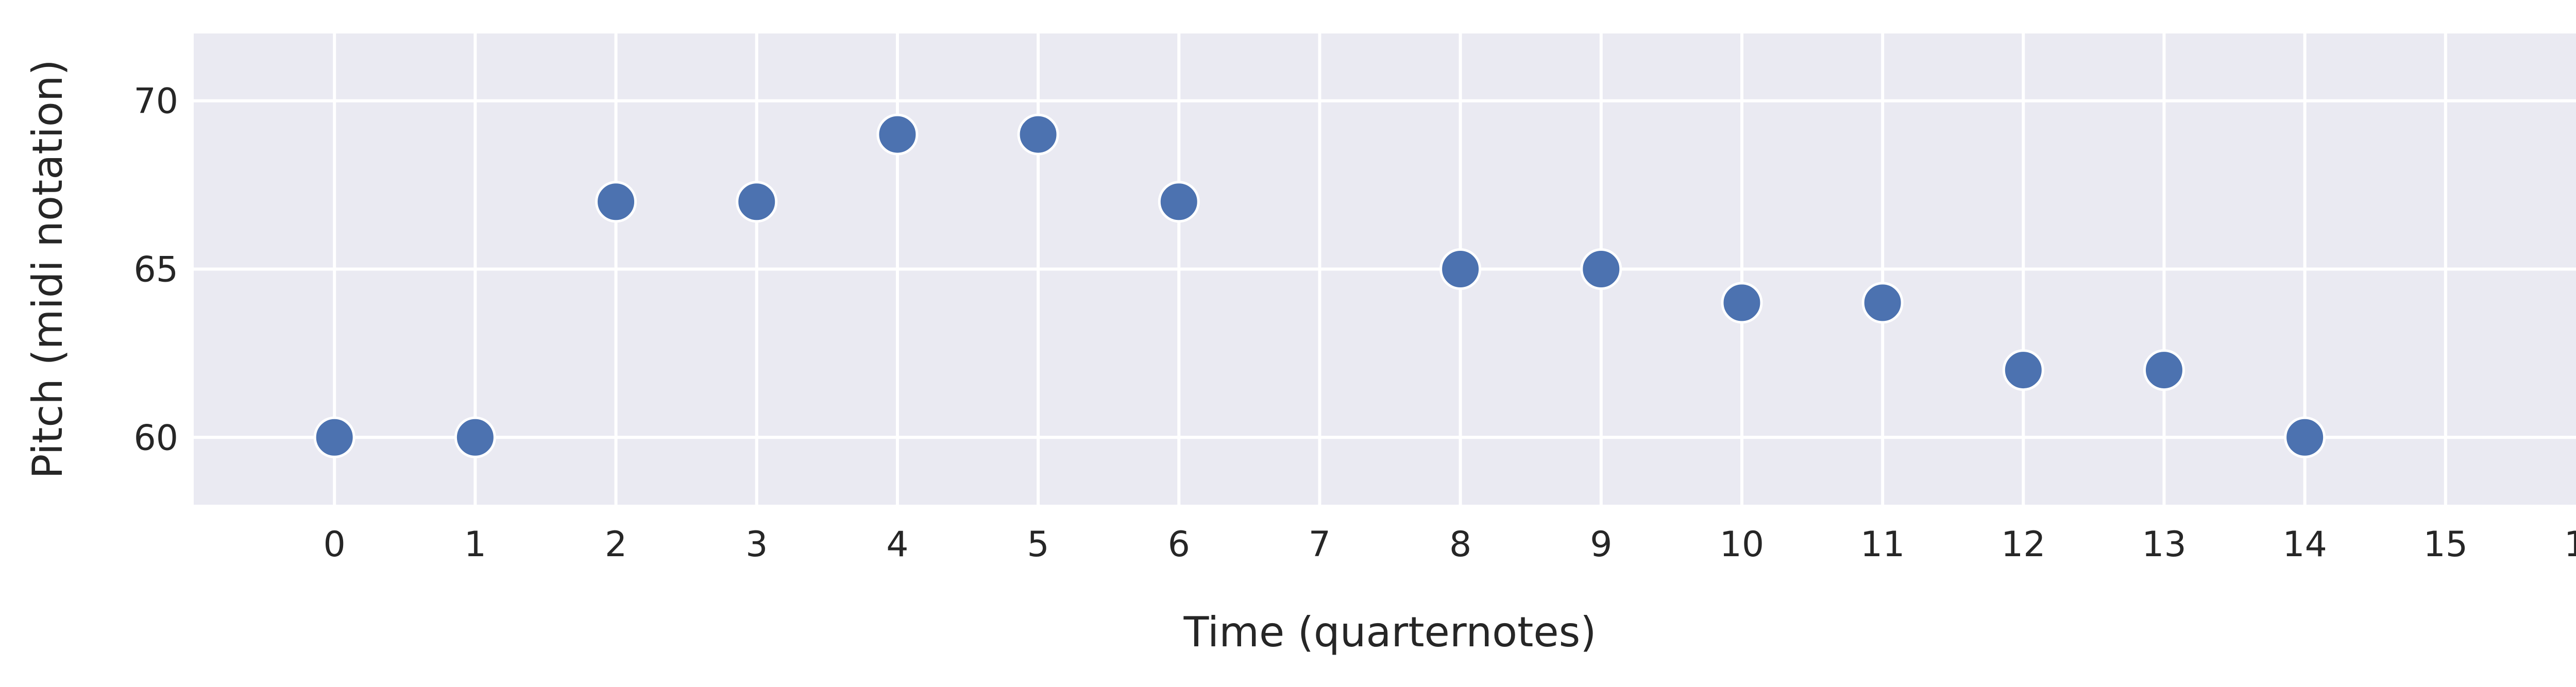 This screenshot has width=2576, height=687. I want to click on x-tick-label: 14, so click(2304, 544).